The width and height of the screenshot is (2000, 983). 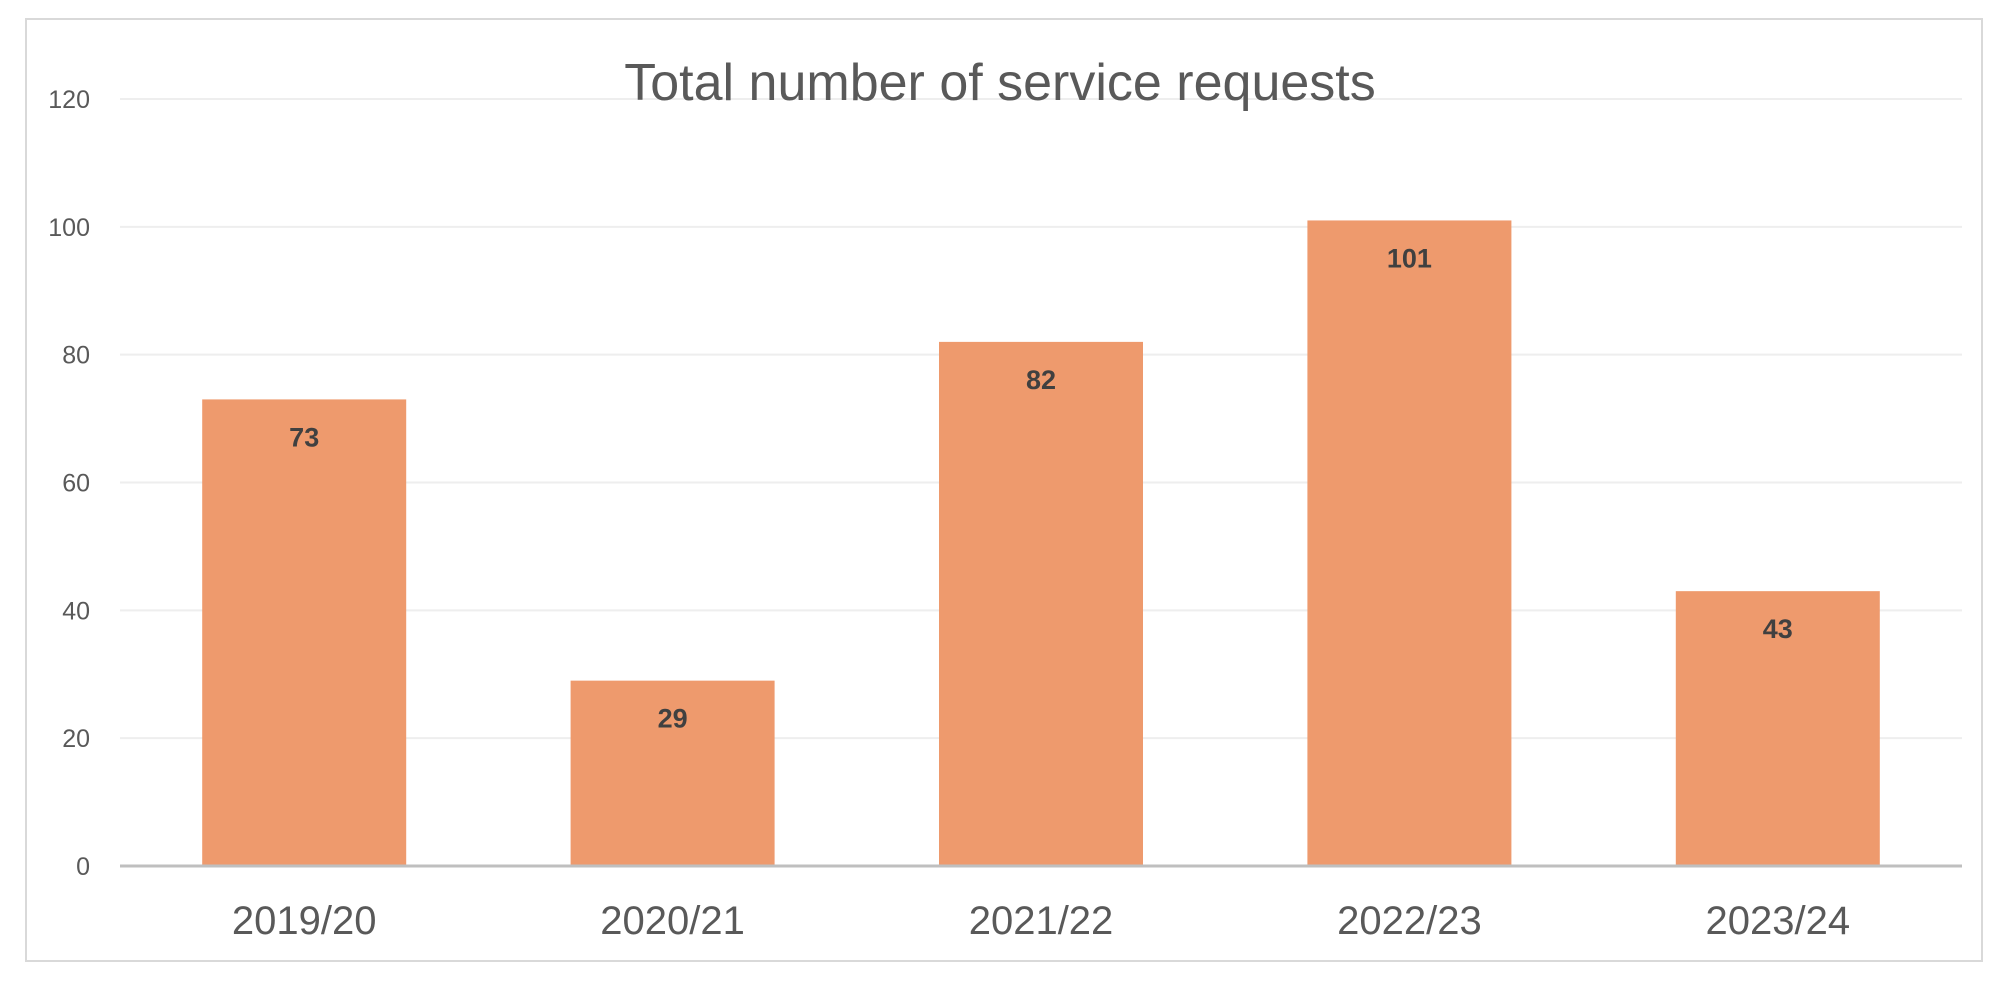 I want to click on y-tick-label: 20, so click(x=76, y=739).